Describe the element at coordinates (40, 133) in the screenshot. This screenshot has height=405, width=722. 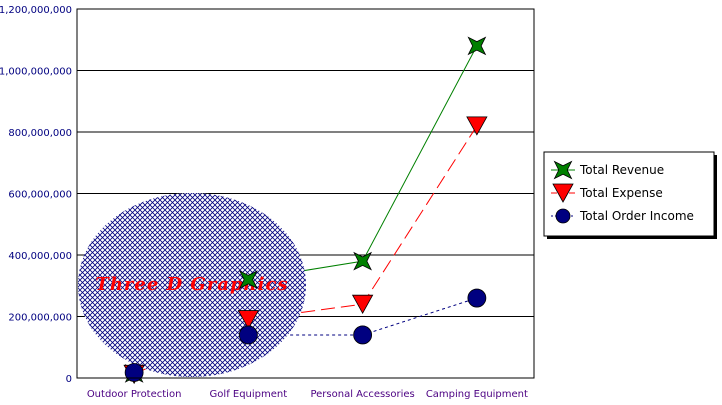
I see `y-tick-label: 800,000,000` at that location.